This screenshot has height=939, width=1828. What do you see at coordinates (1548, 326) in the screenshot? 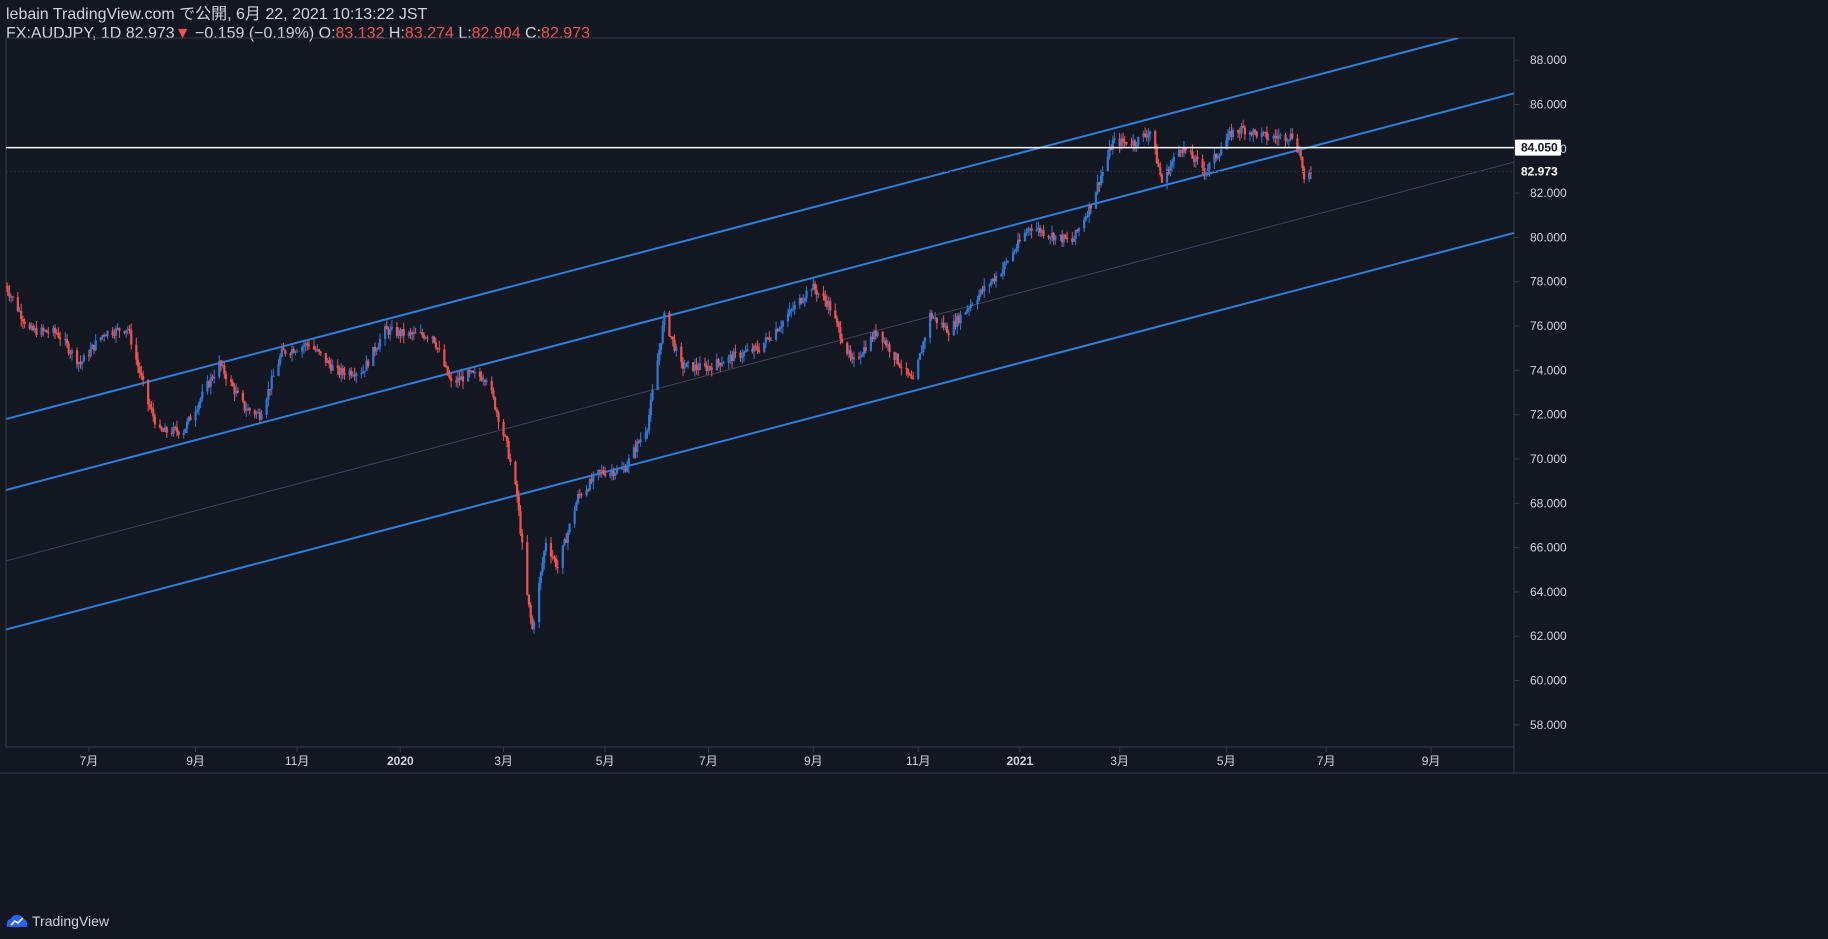
I see `y-tick-label: 76.000` at bounding box center [1548, 326].